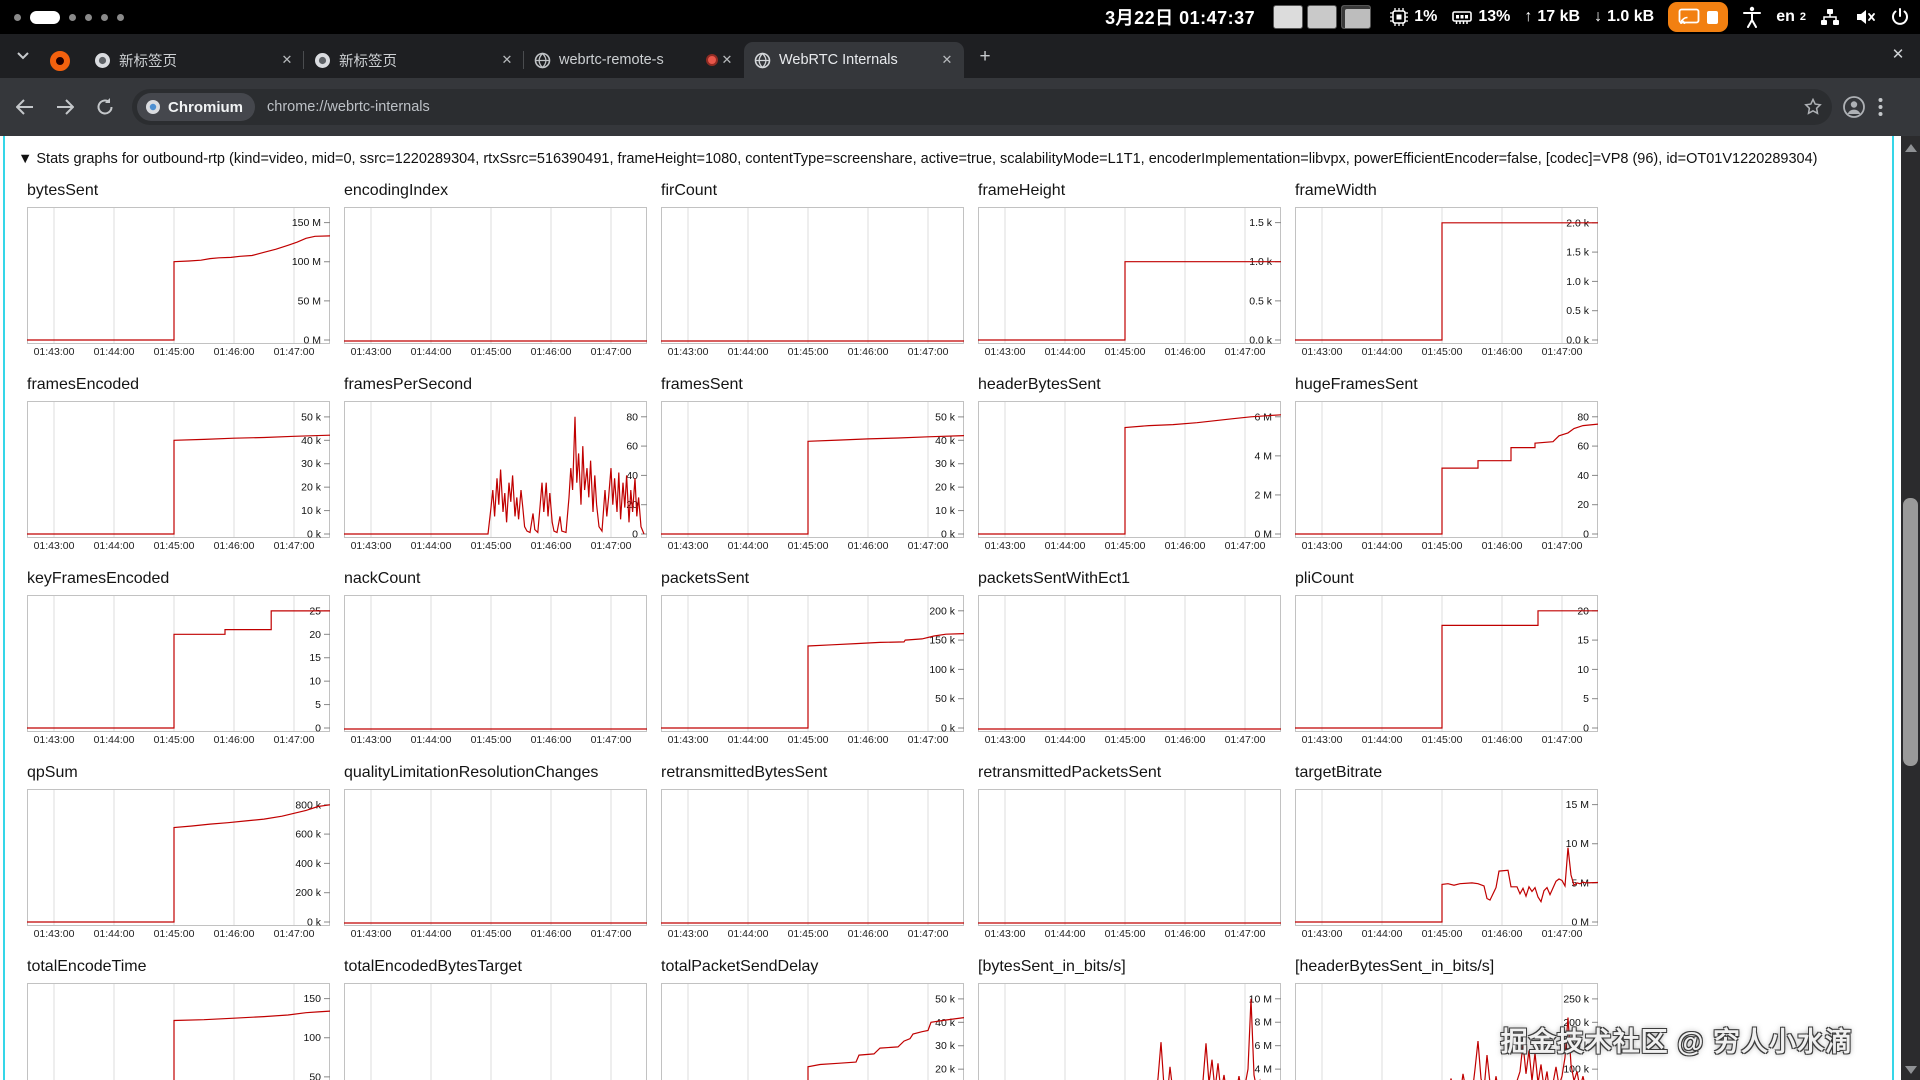  I want to click on scroll-up-arrow, so click(1911, 148).